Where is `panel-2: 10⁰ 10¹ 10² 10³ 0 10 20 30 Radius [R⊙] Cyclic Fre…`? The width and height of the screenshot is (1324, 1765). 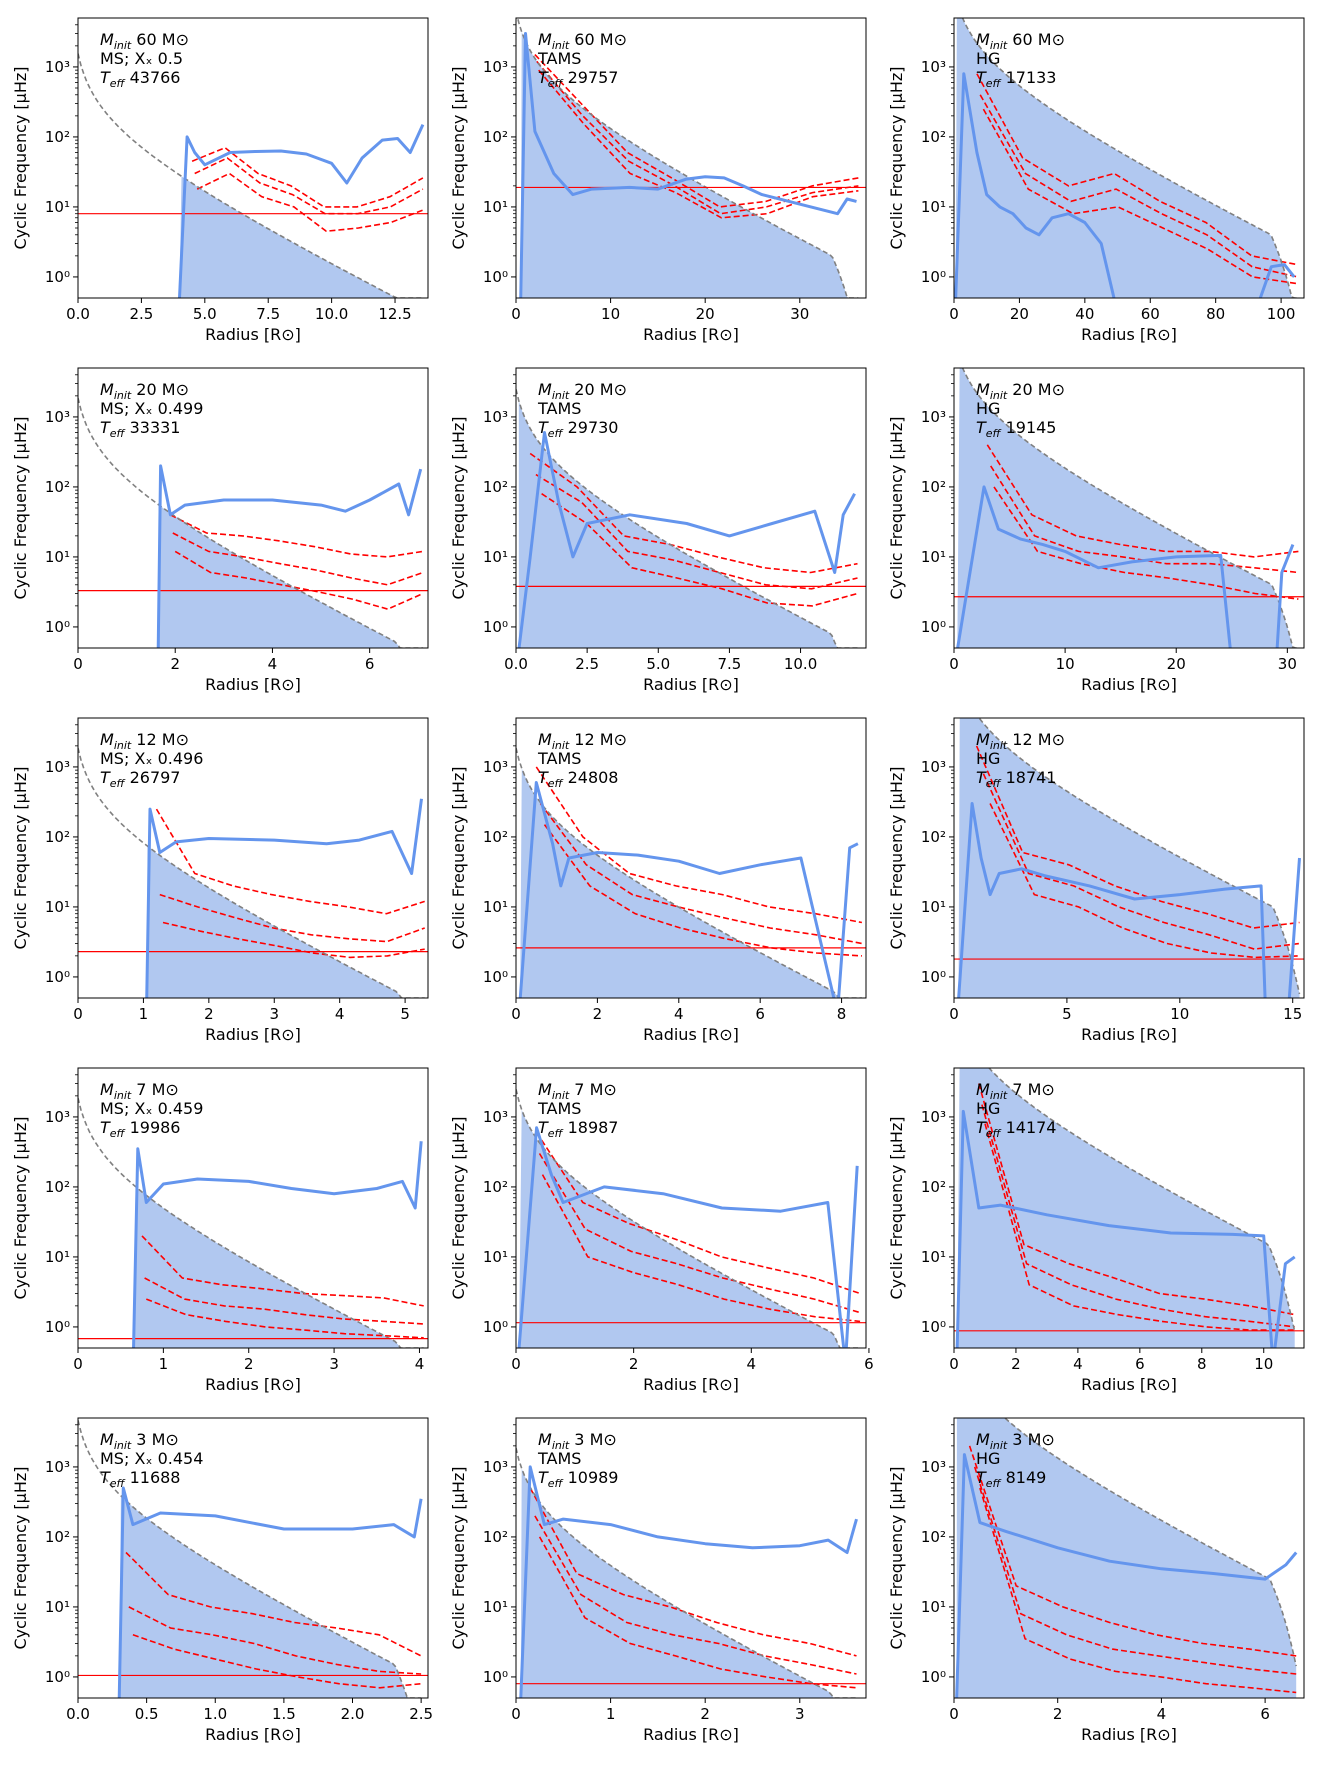
panel-2: 10⁰ 10¹ 10² 10³ 0 10 20 30 Radius [R⊙] Cyclic Fre… is located at coordinates (658, 180).